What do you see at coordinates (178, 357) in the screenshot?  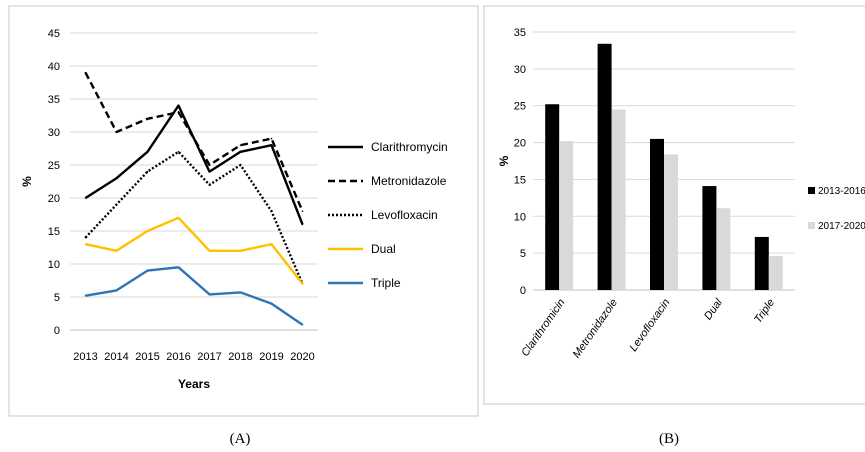 I see `panel-a-x-tick-label: 2016` at bounding box center [178, 357].